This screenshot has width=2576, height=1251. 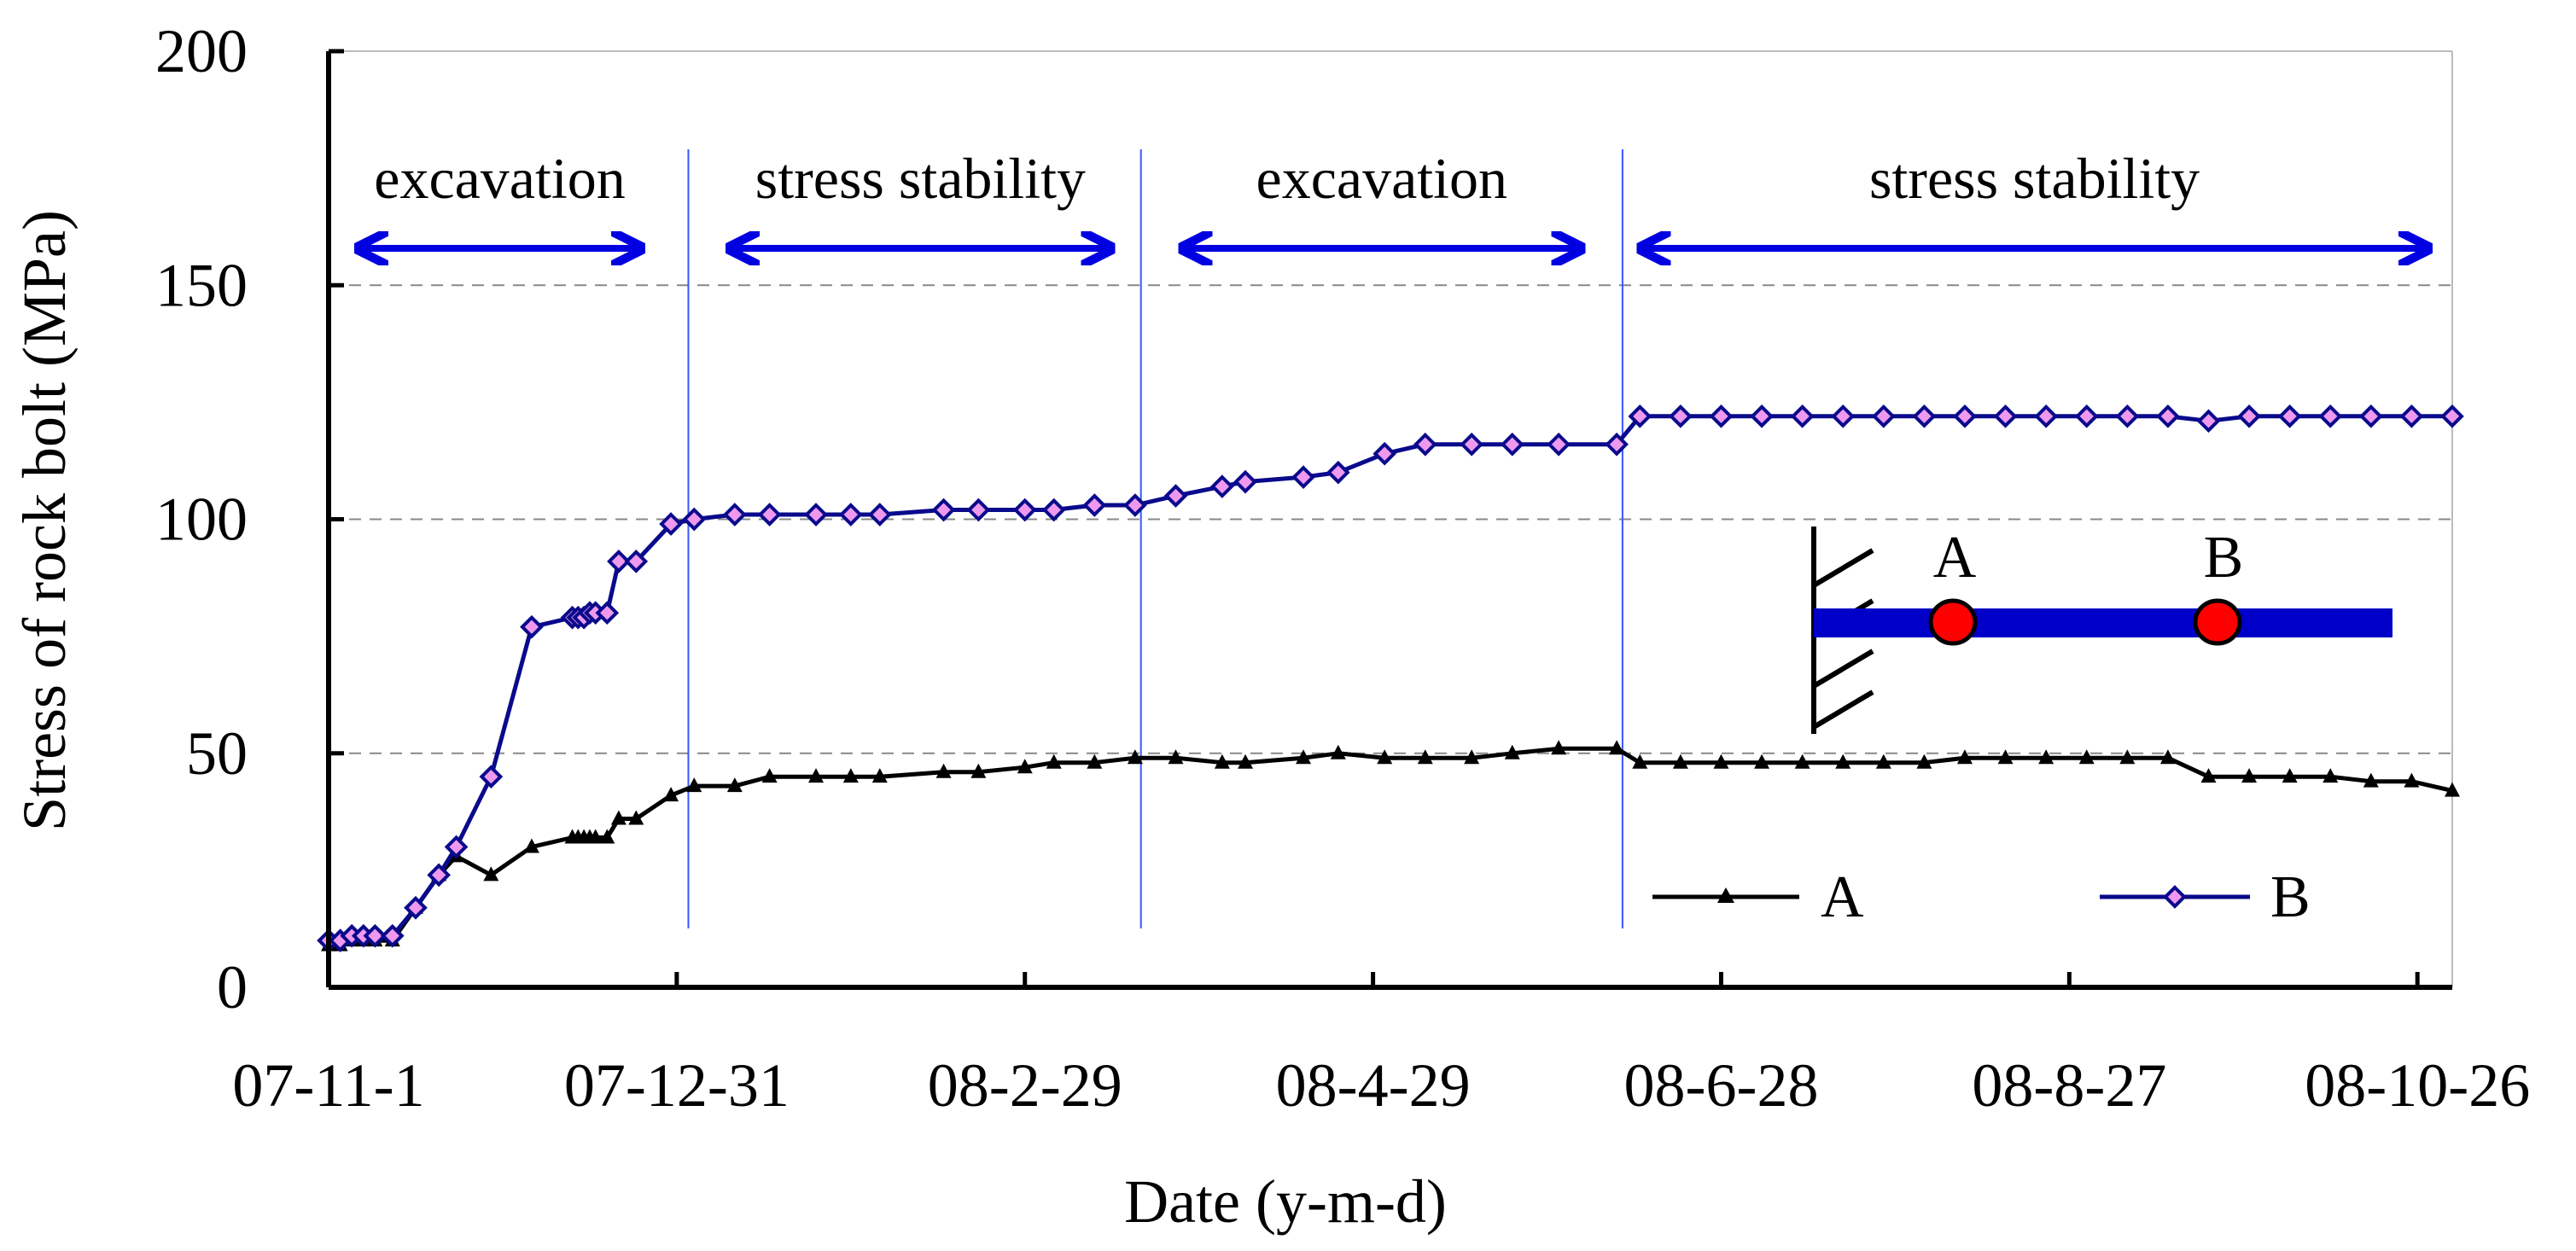 I want to click on measuring-point-b-label: B, so click(x=2224, y=558).